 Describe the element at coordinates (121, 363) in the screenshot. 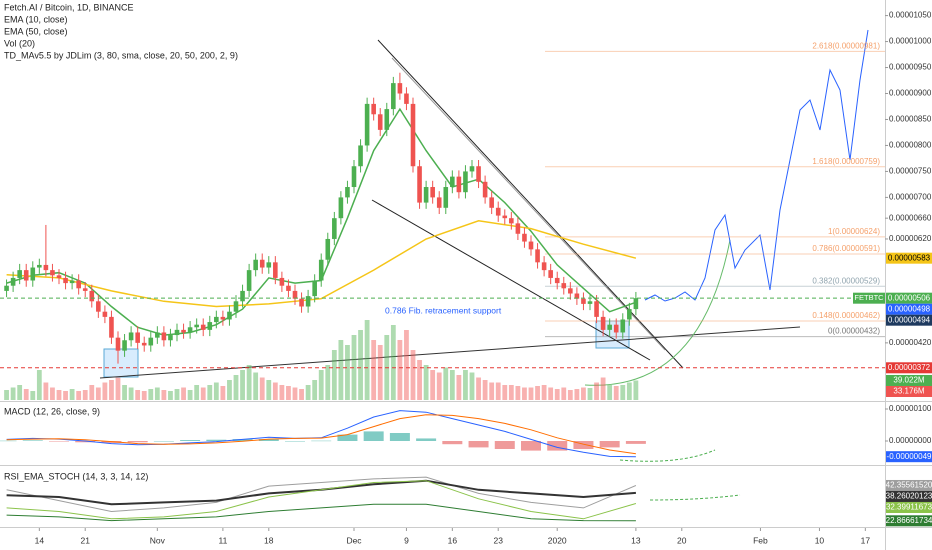

I see `highlight-box` at that location.